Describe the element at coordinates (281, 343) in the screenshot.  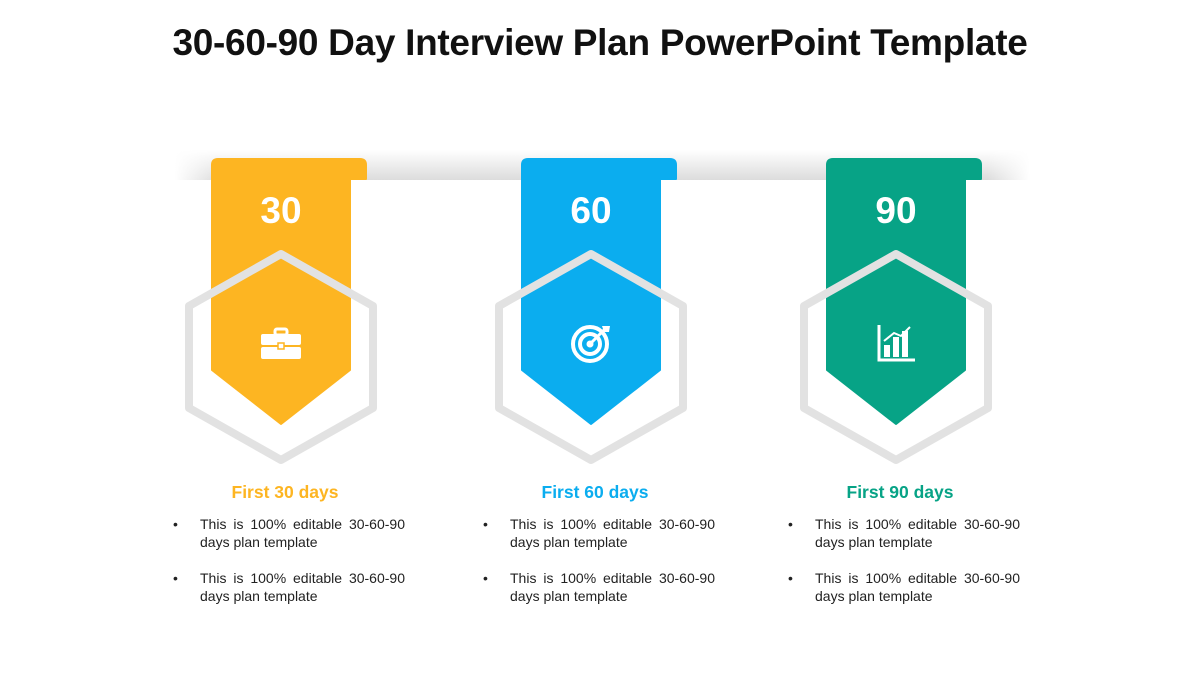
I see `briefcase-icon` at that location.